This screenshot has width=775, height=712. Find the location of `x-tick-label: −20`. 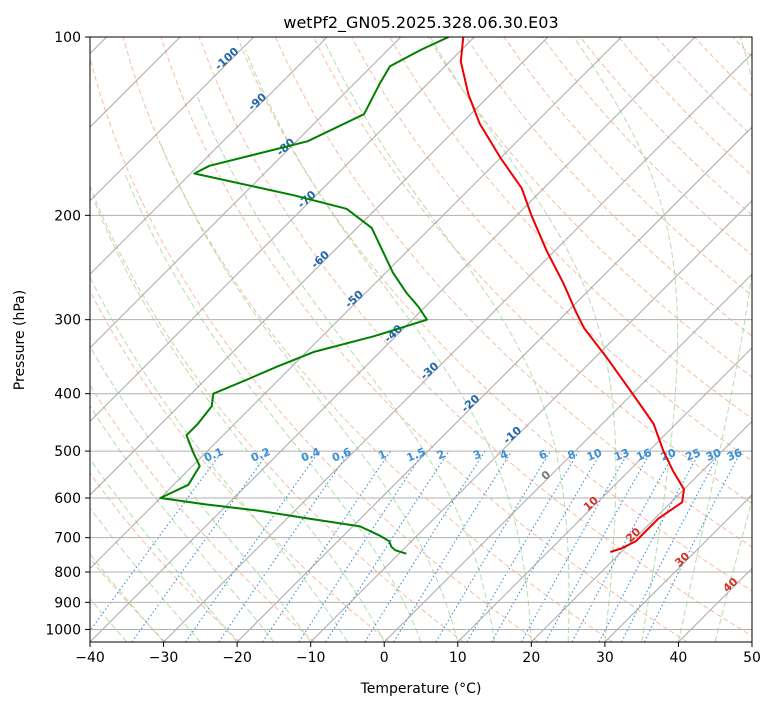

x-tick-label: −20 is located at coordinates (237, 658).